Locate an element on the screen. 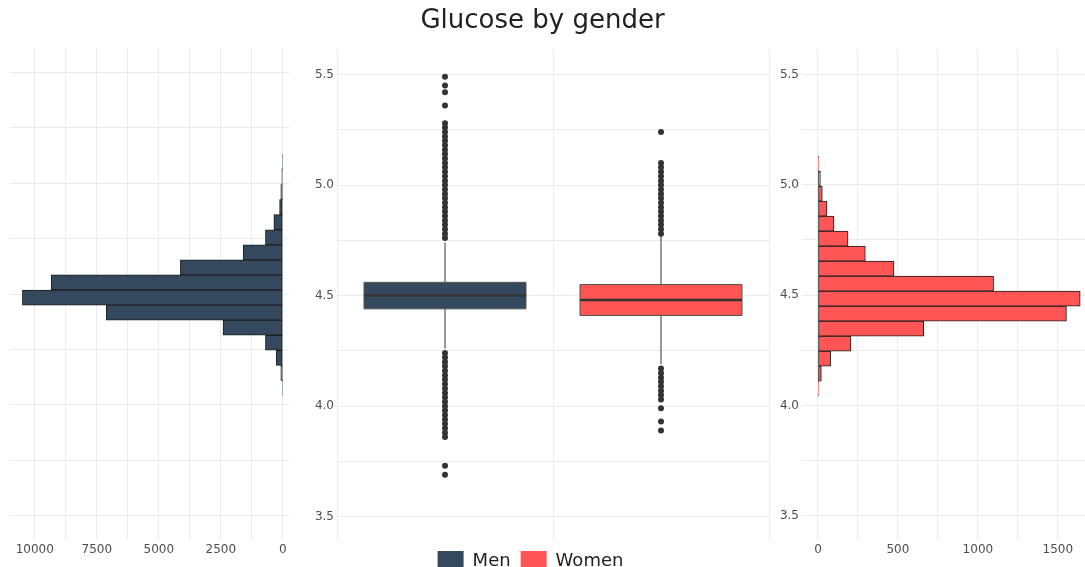  x-tick-label: 1000 is located at coordinates (978, 549).